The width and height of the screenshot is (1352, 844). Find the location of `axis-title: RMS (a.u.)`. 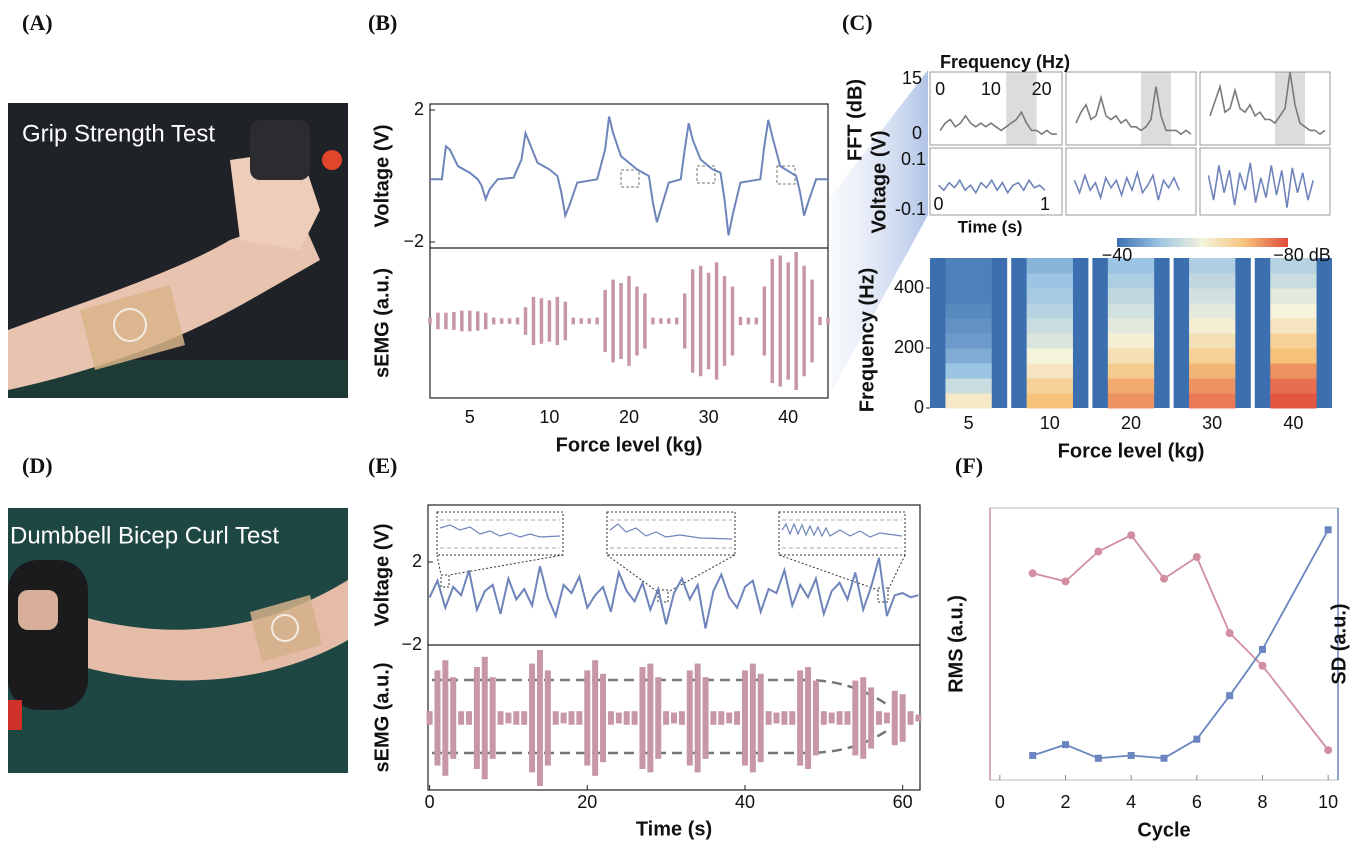

axis-title: RMS (a.u.) is located at coordinates (956, 644).